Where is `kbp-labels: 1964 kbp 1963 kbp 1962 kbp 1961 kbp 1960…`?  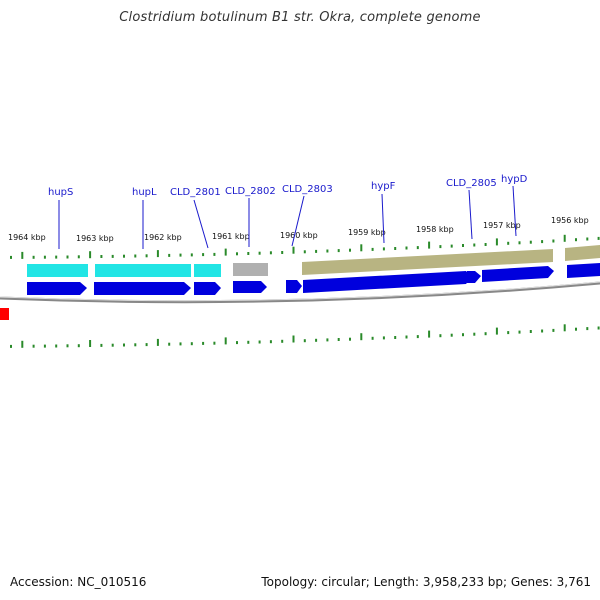
kbp-labels: 1964 kbp 1963 kbp 1962 kbp 1961 kbp 1960… is located at coordinates (298, 229).